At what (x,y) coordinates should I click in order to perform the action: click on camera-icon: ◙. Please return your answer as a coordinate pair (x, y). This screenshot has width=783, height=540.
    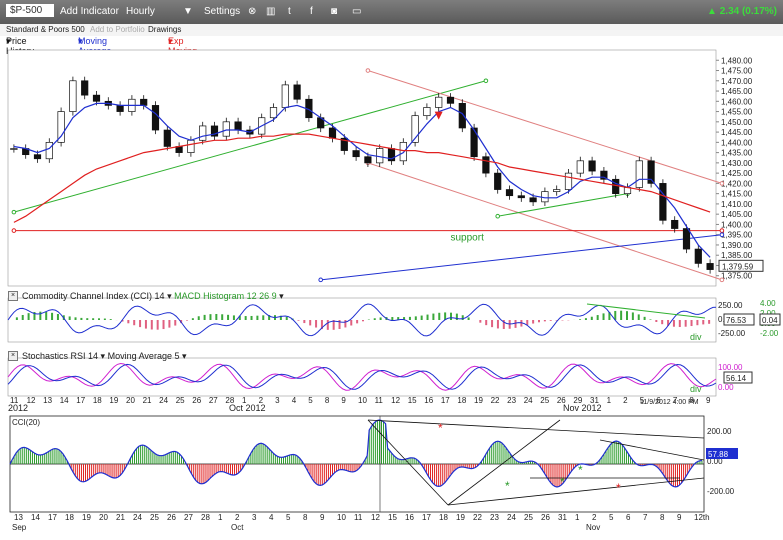
    Looking at the image, I should click on (334, 11).